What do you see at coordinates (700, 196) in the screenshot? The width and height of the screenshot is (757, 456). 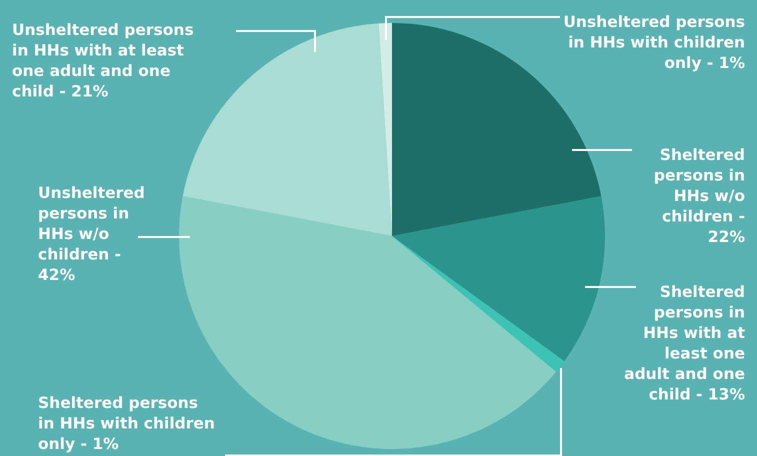 I see `slice-label: Sheltered persons in HHs w/o children - 22%` at bounding box center [700, 196].